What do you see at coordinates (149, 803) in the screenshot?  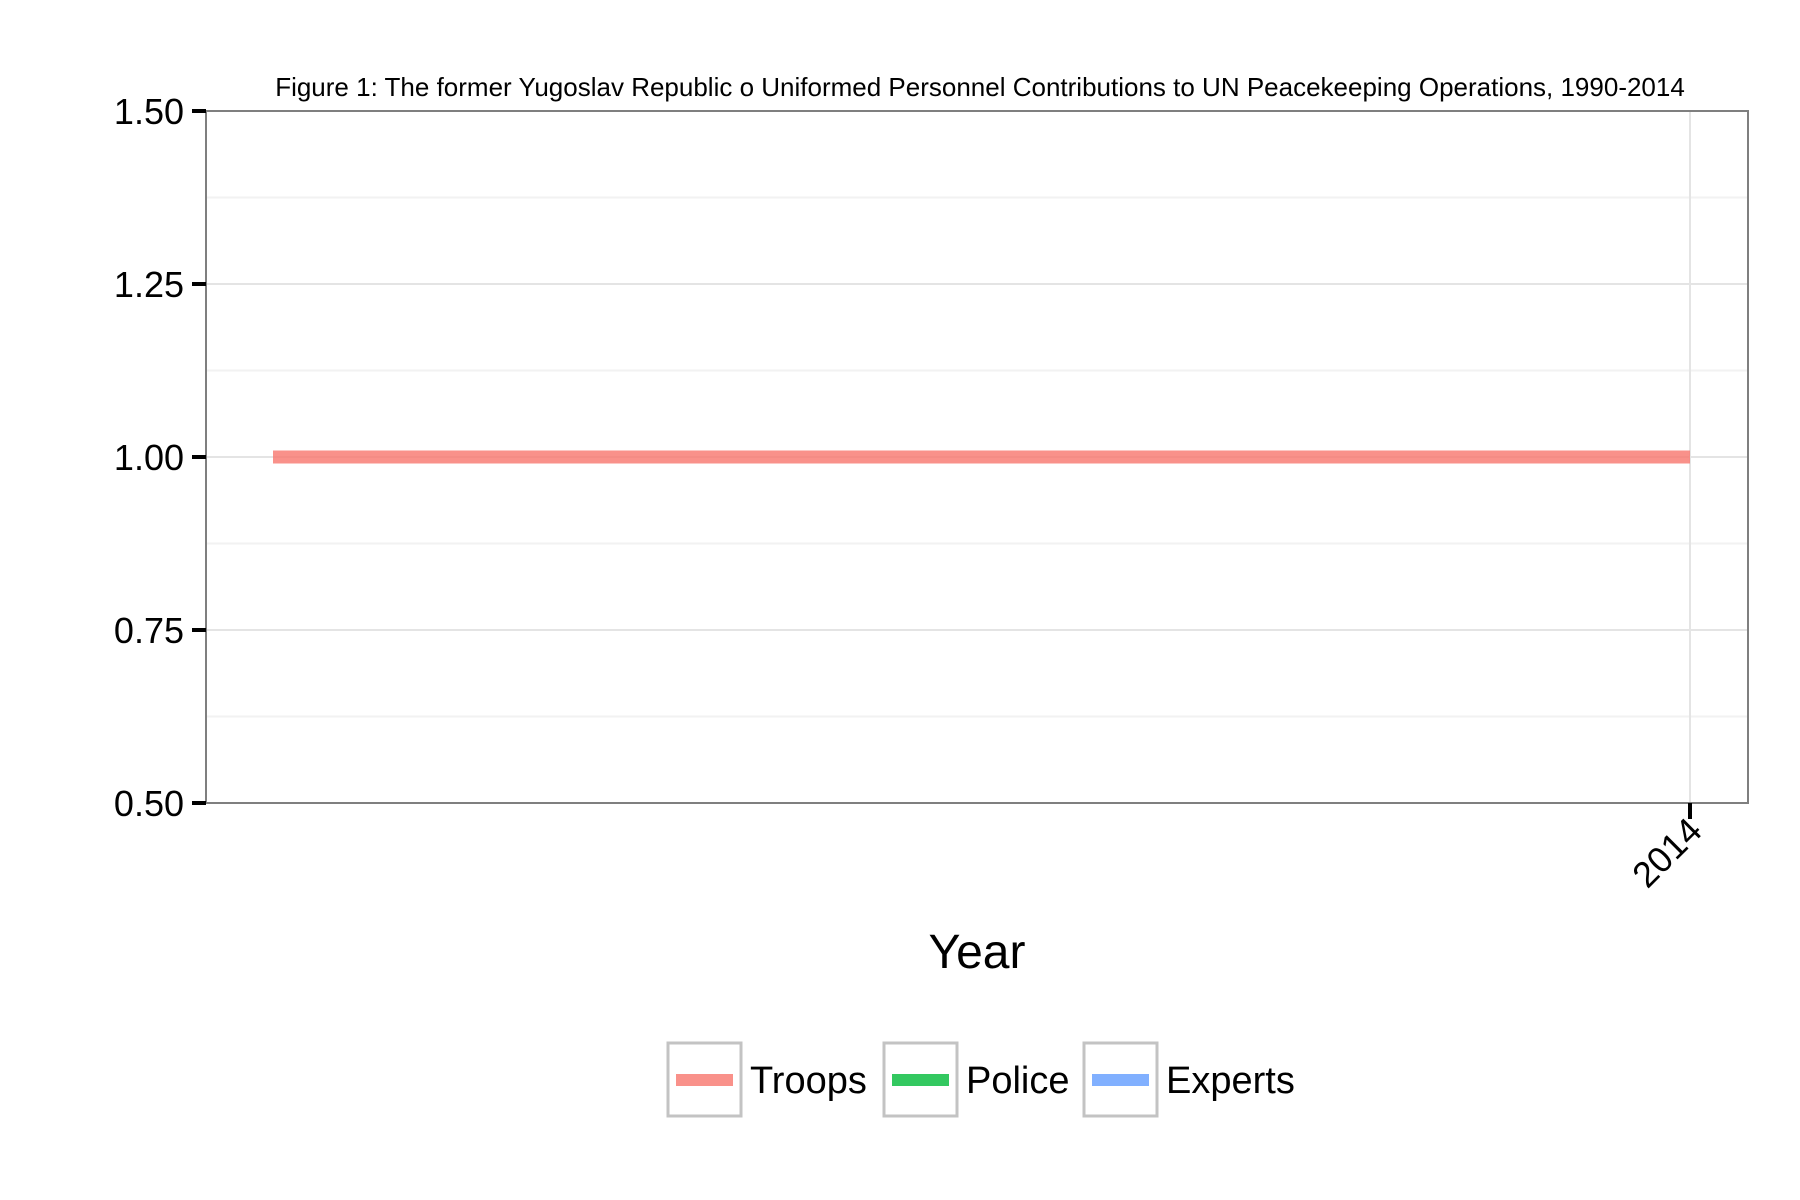 I see `y-tick-label: 0.50` at bounding box center [149, 803].